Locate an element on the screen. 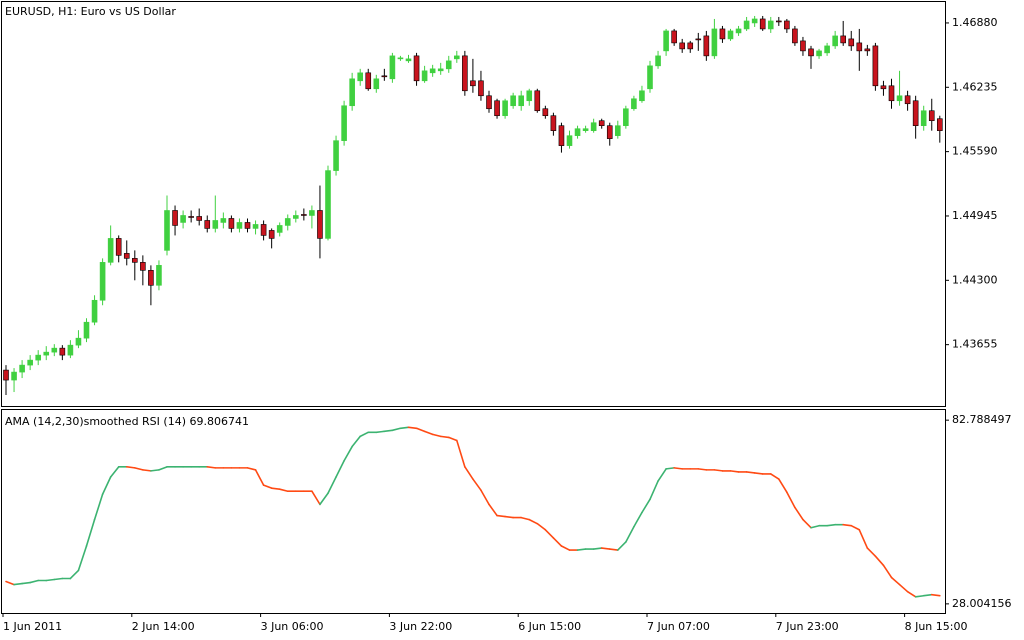 This screenshot has width=1024, height=640. x-tick-label: 3 Jun 06:00 is located at coordinates (292, 626).